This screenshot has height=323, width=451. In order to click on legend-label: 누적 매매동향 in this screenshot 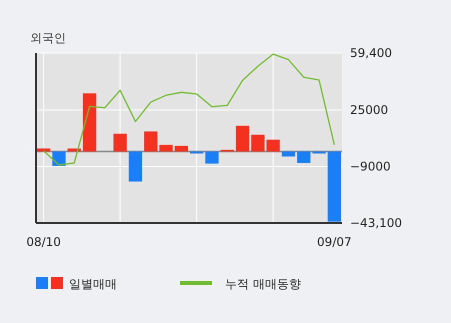, I will do `click(263, 284)`.